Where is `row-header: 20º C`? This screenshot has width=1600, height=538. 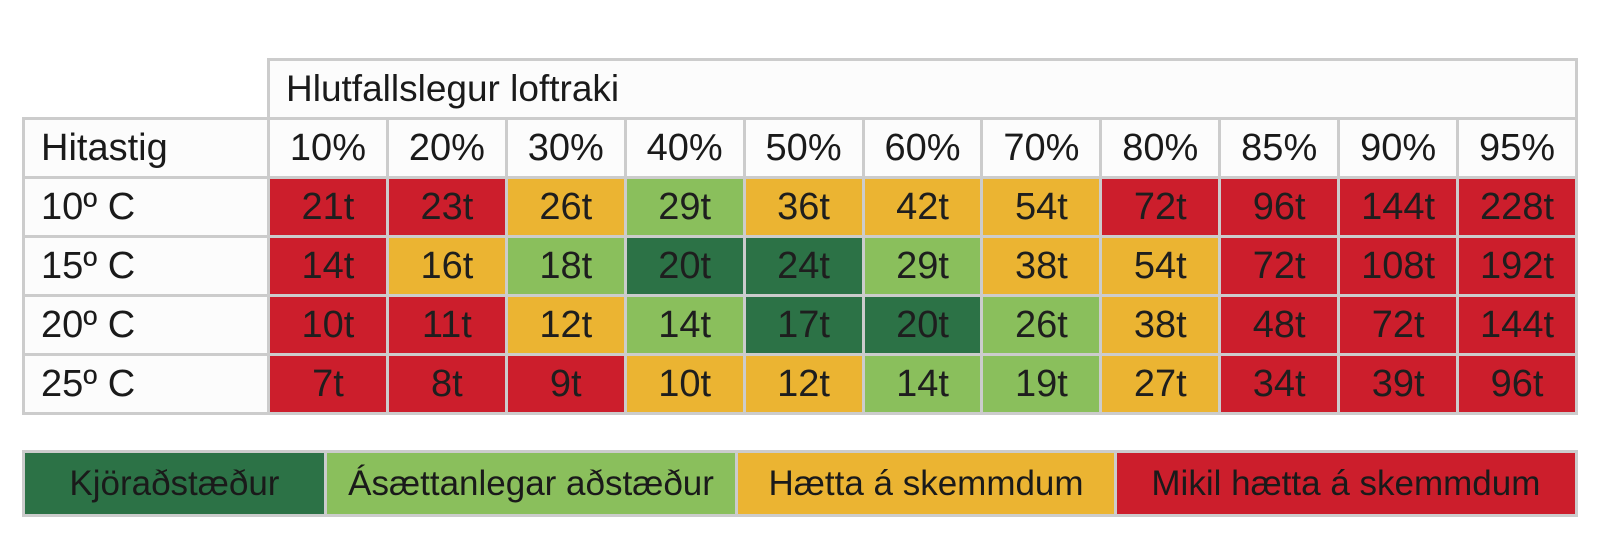 row-header: 20º C is located at coordinates (146, 325).